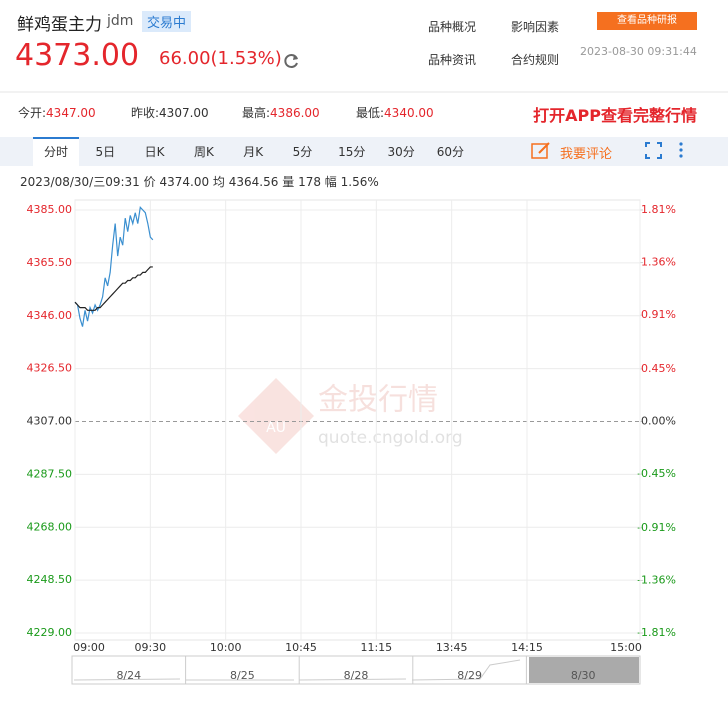 The image size is (728, 702). I want to click on navigator-trace, so click(297, 670).